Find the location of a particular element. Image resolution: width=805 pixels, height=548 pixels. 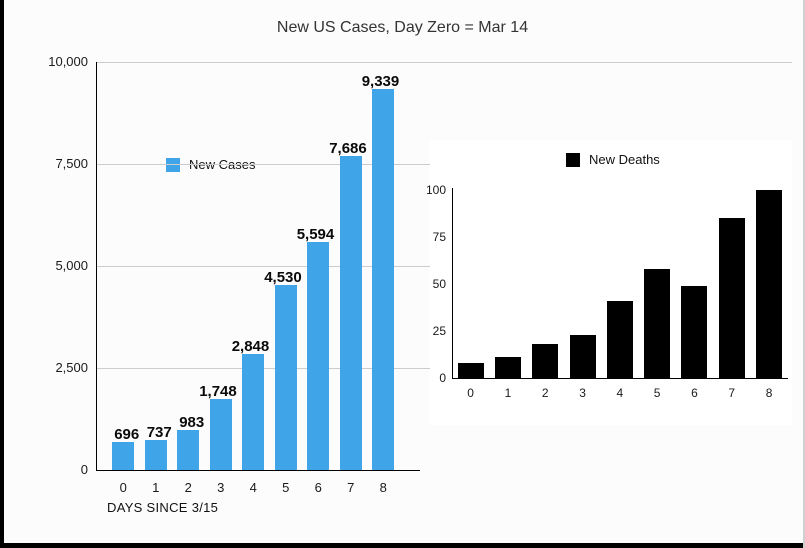

bar-value-label: 5,594 is located at coordinates (315, 234).